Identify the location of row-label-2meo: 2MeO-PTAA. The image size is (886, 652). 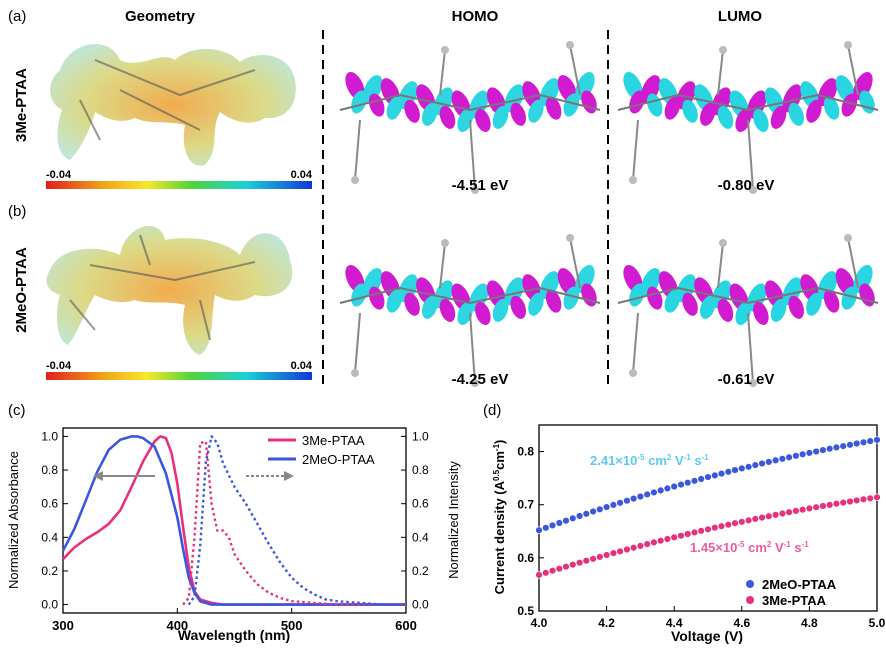
(21, 290).